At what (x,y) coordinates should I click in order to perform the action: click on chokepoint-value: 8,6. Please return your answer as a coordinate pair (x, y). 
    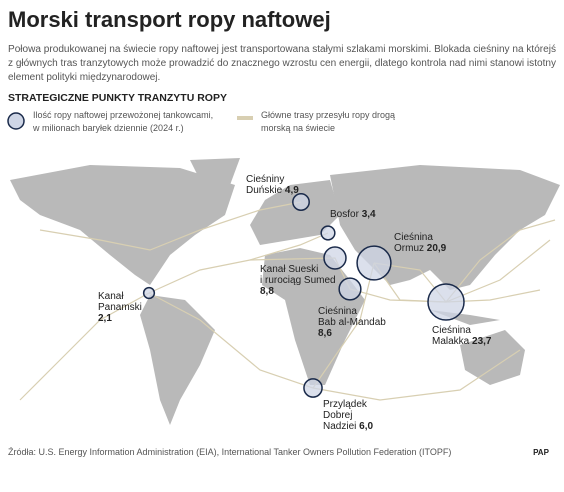
    Looking at the image, I should click on (325, 333).